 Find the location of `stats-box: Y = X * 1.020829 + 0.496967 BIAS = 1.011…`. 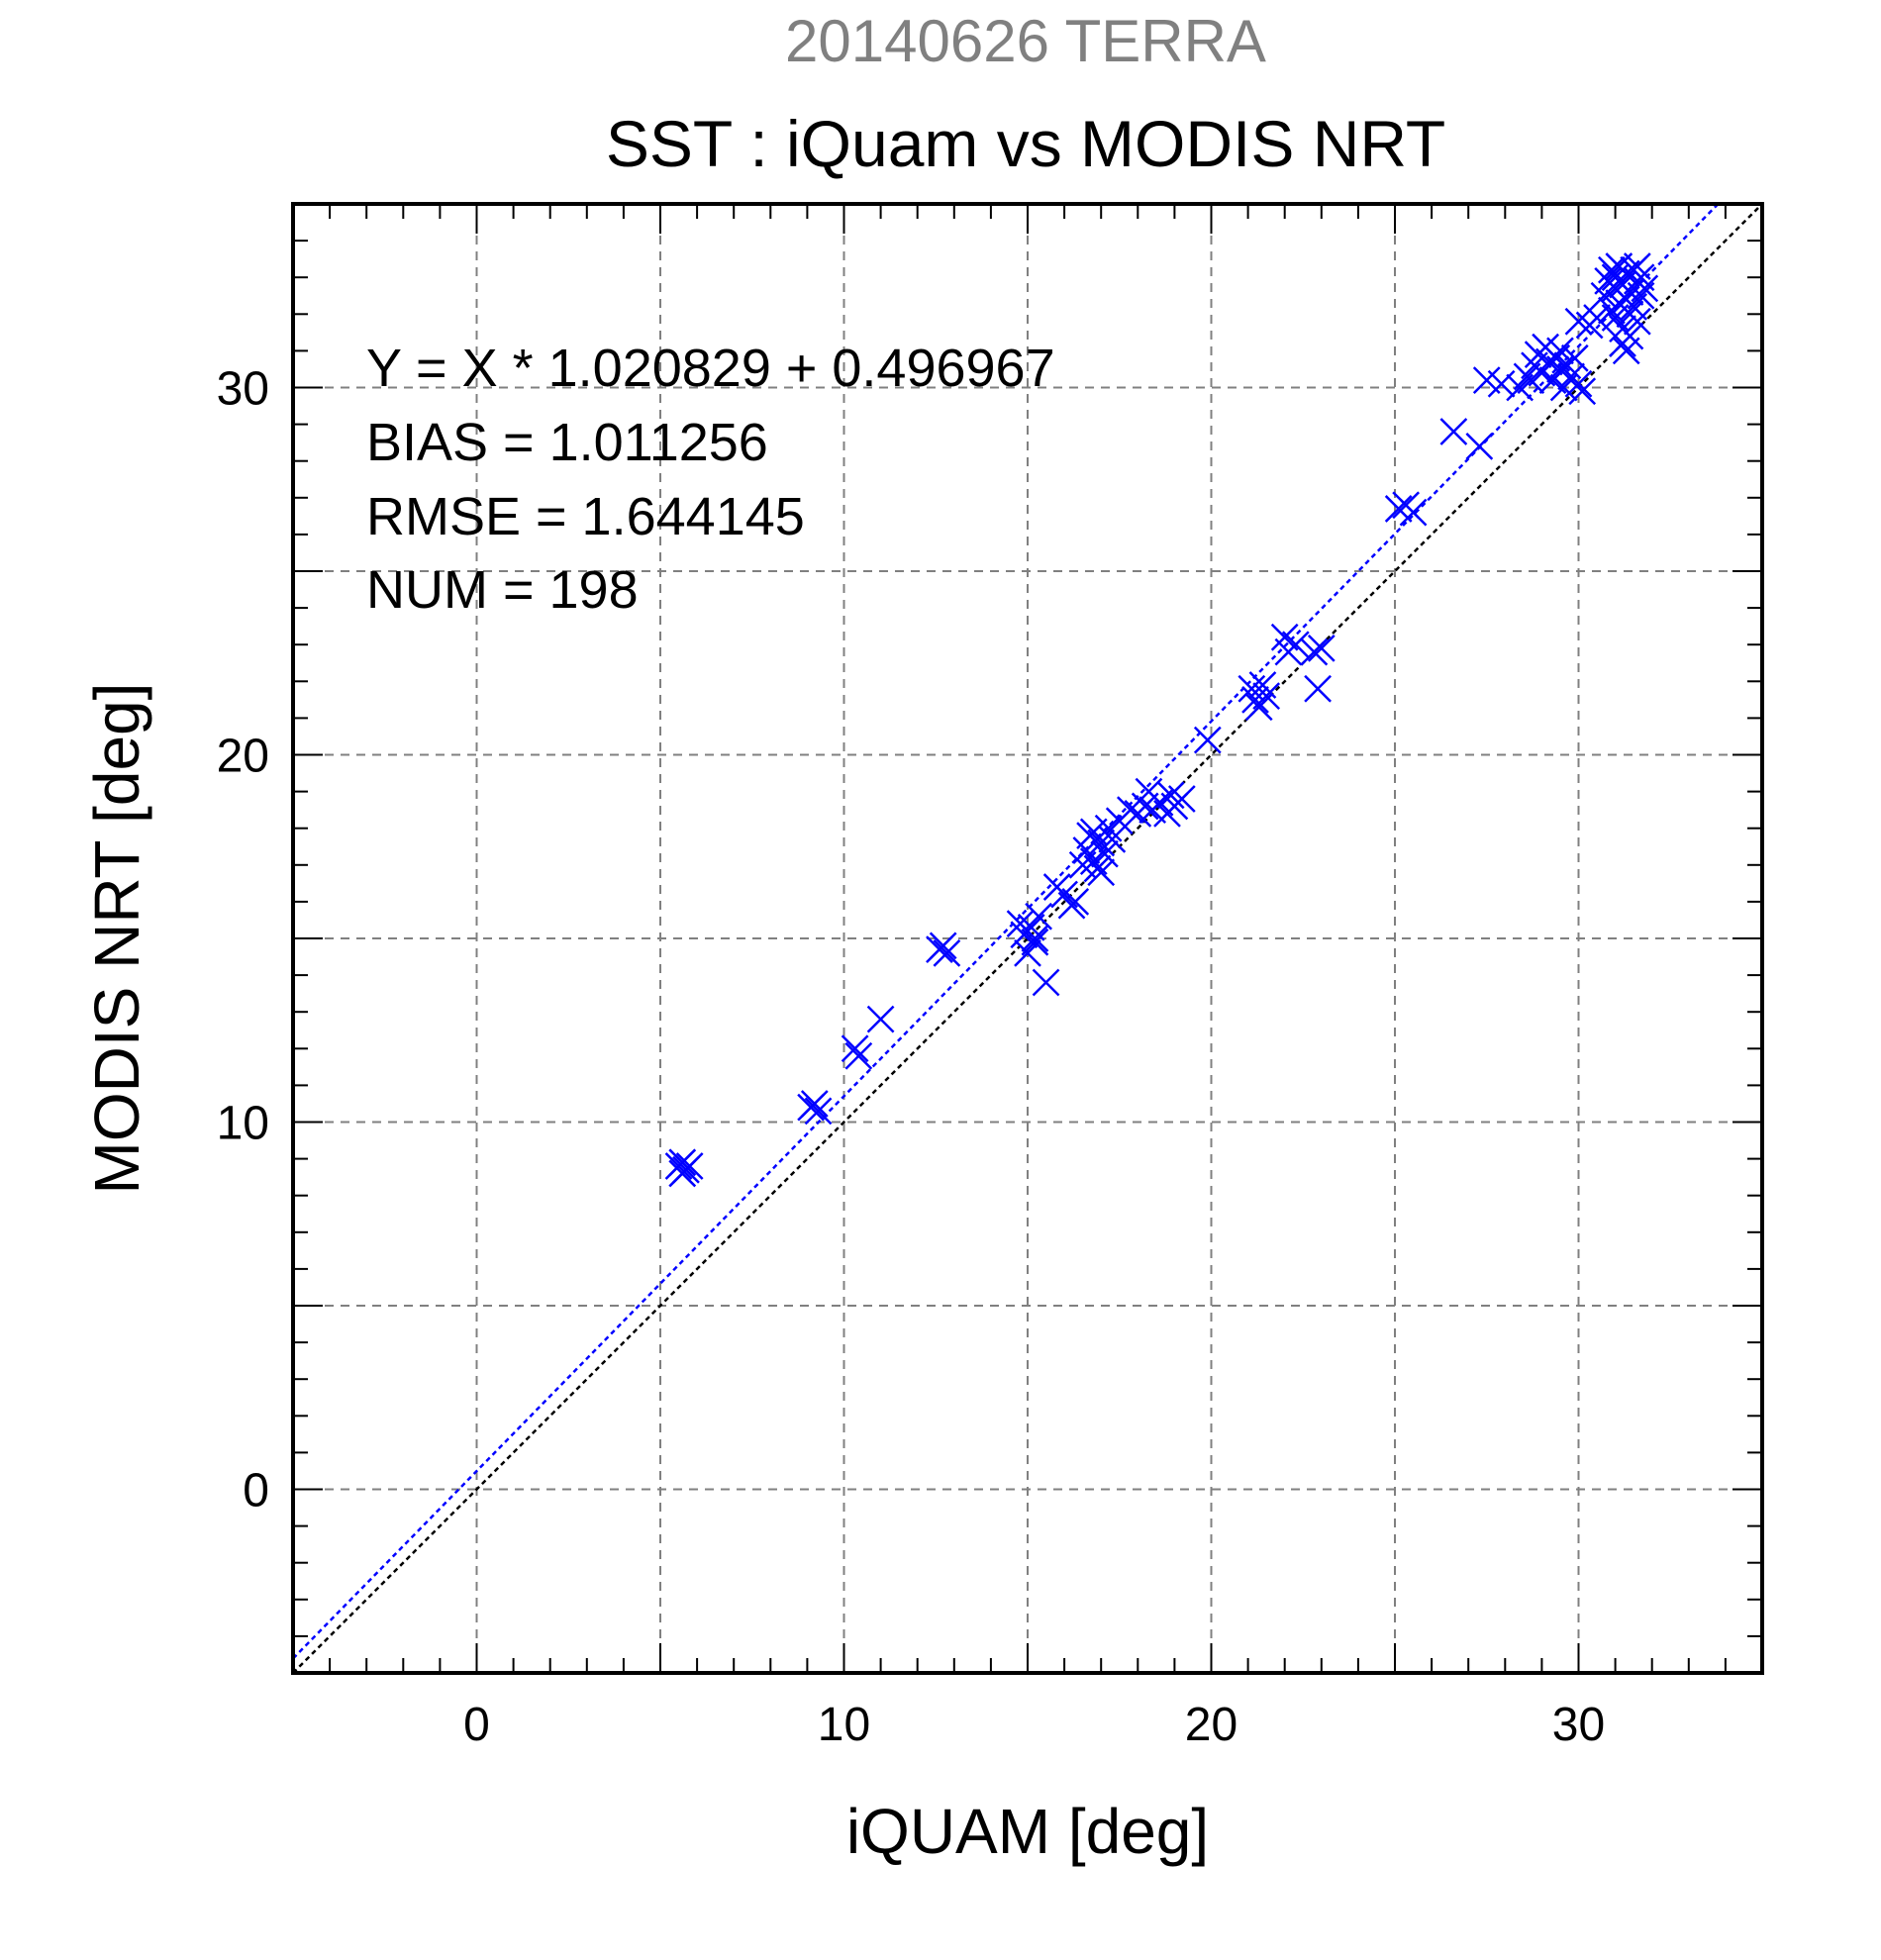

stats-box: Y = X * 1.020829 + 0.496967 BIAS = 1.011… is located at coordinates (710, 479).